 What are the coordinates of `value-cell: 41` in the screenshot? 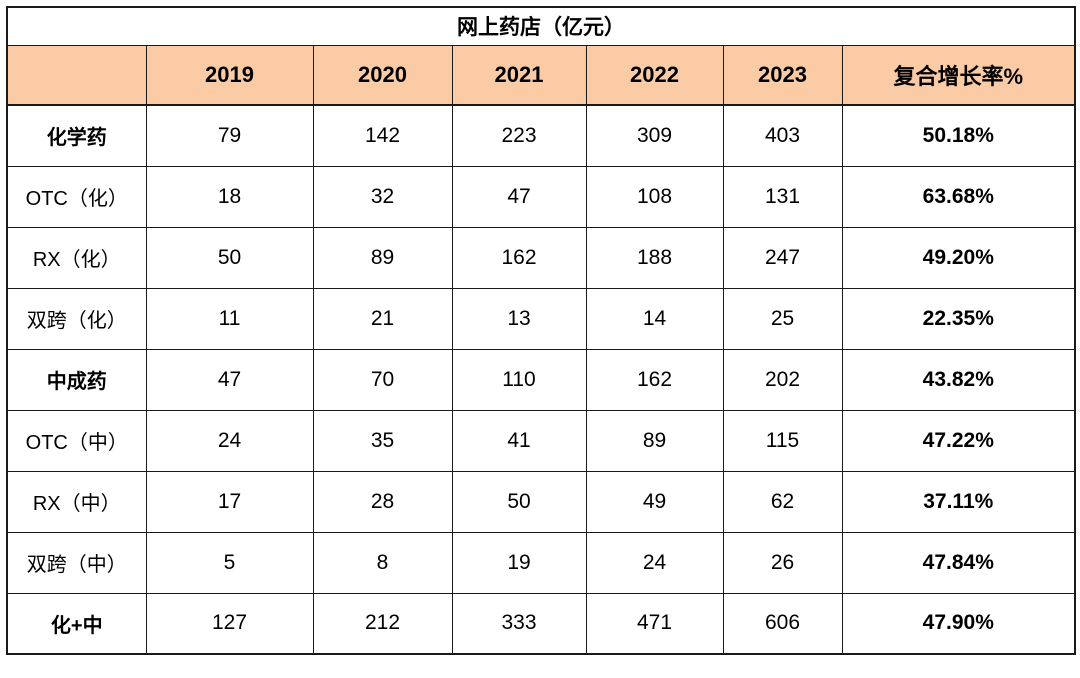 It's located at (519, 440).